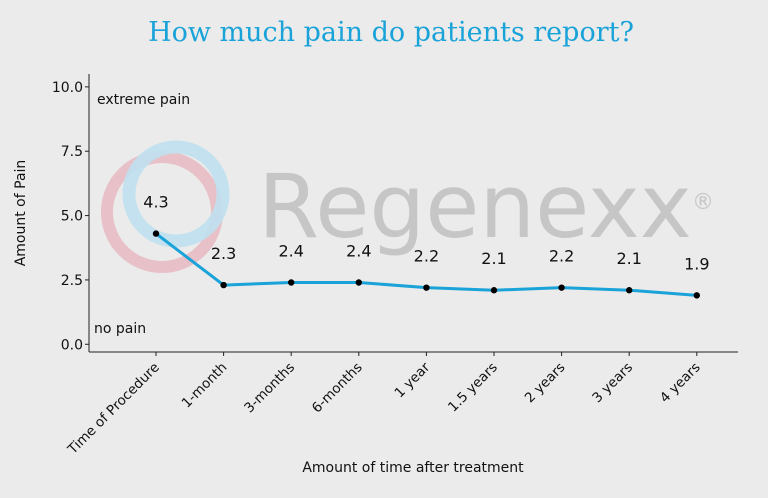 The height and width of the screenshot is (498, 768). I want to click on x-tick-label: Time of Procedure, so click(113, 409).